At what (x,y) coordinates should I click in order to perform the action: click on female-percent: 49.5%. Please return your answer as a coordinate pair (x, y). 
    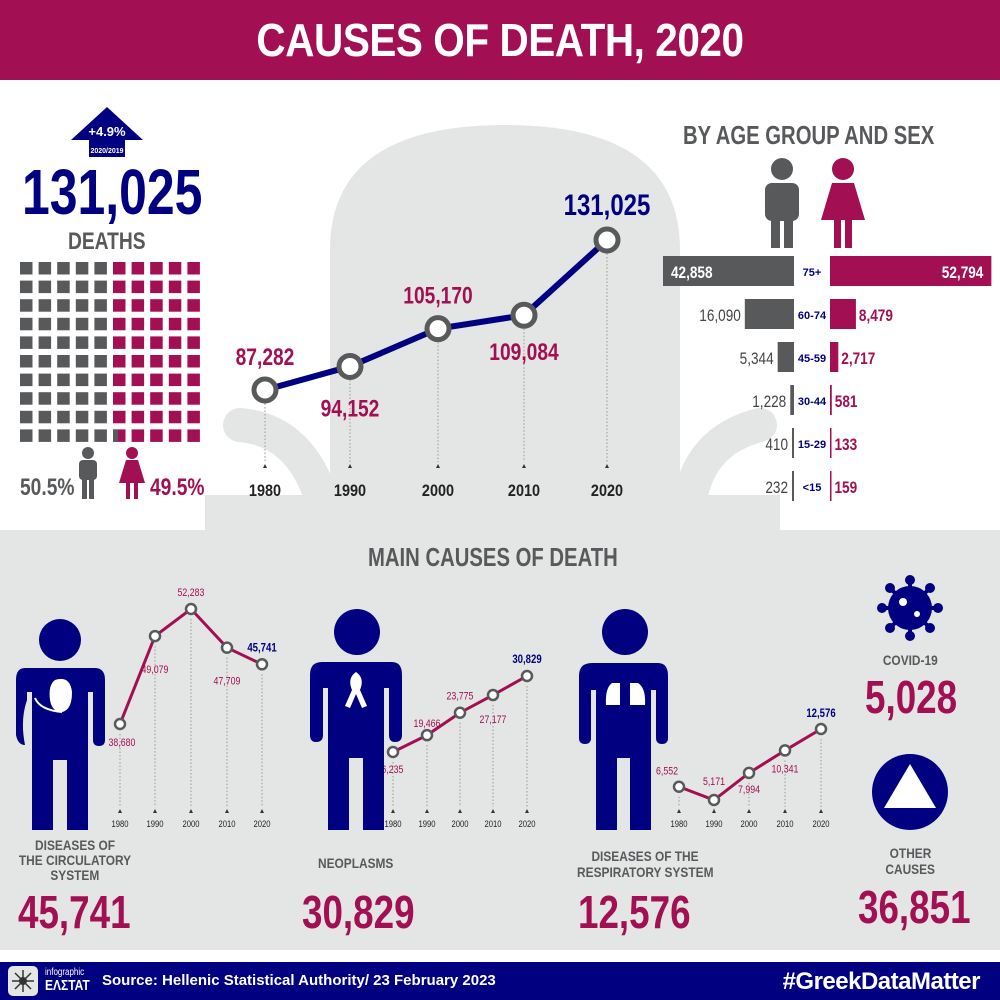
    Looking at the image, I should click on (177, 487).